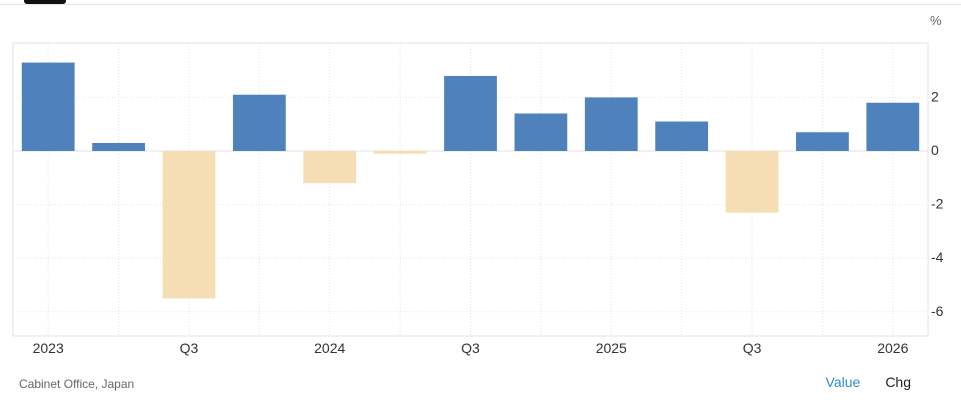  I want to click on top-divider, so click(480, 4).